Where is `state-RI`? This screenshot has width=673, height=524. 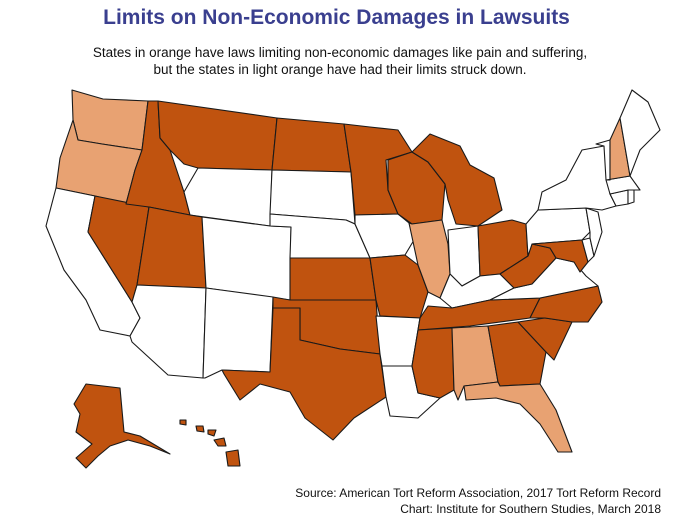
state-RI is located at coordinates (631, 197).